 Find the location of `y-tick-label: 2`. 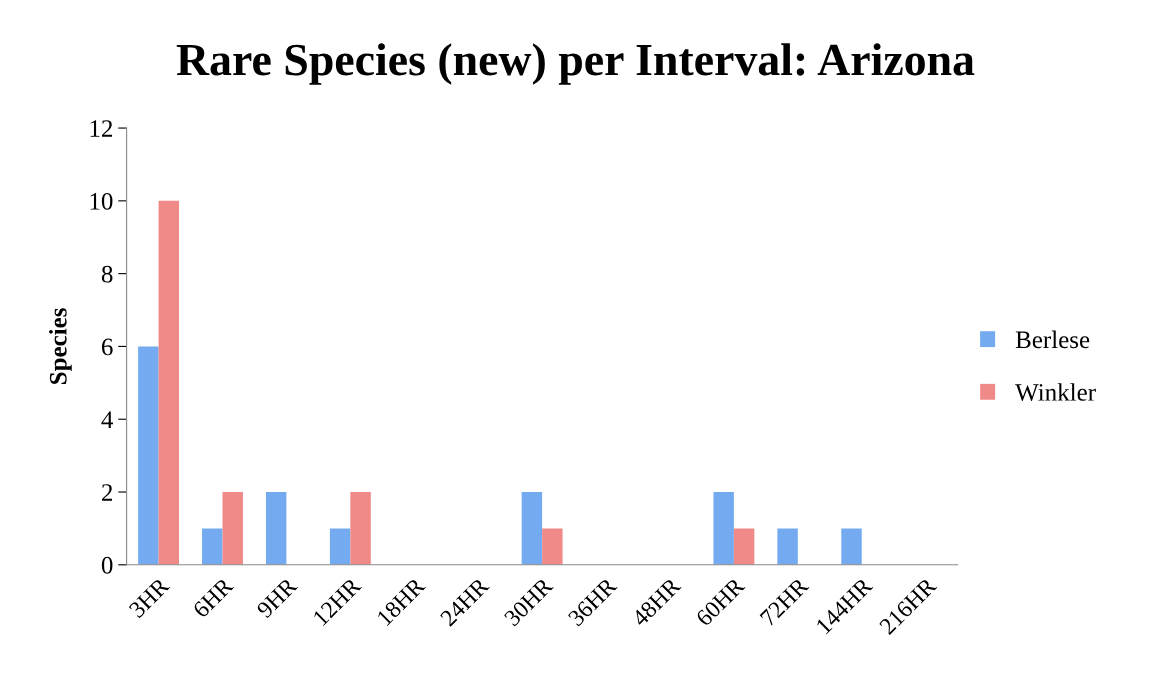

y-tick-label: 2 is located at coordinates (107, 492).